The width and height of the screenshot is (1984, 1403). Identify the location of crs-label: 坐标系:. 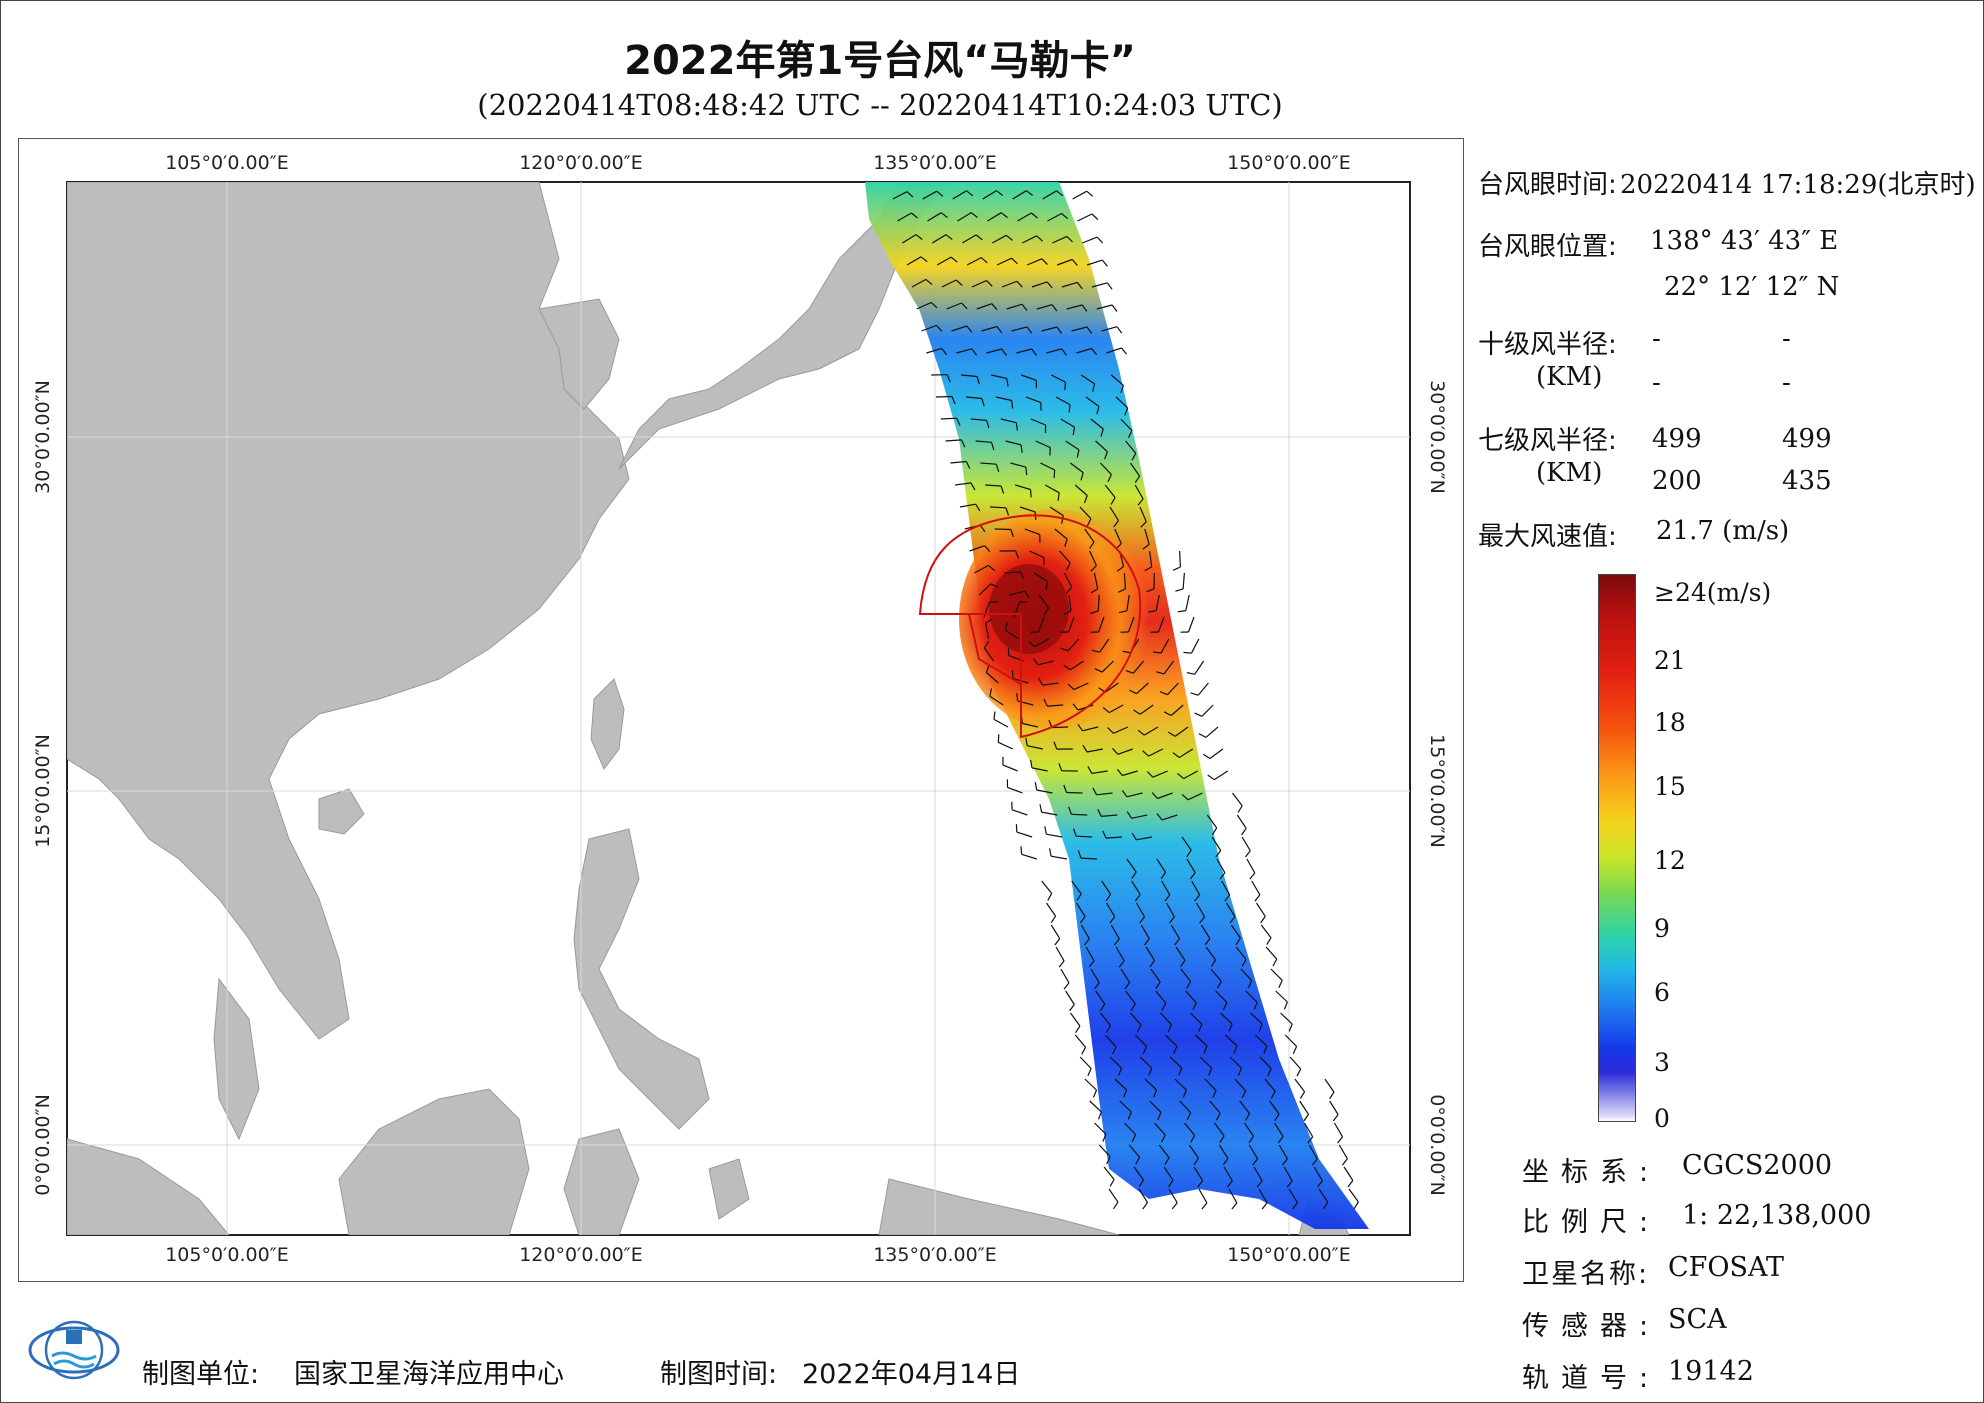
(1591, 1172).